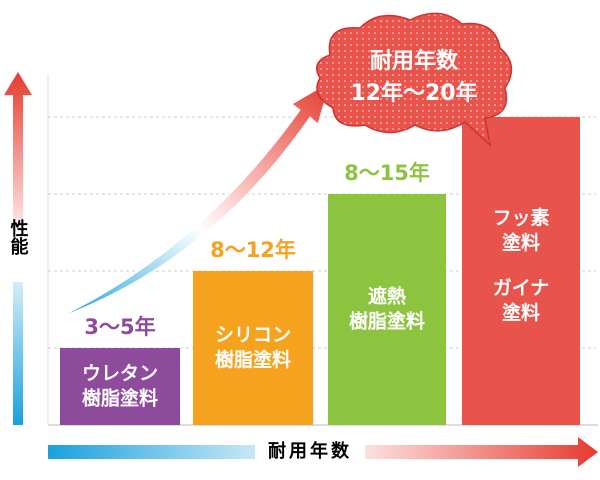 The height and width of the screenshot is (480, 600). Describe the element at coordinates (253, 335) in the screenshot. I see `category-label: シリコン` at that location.